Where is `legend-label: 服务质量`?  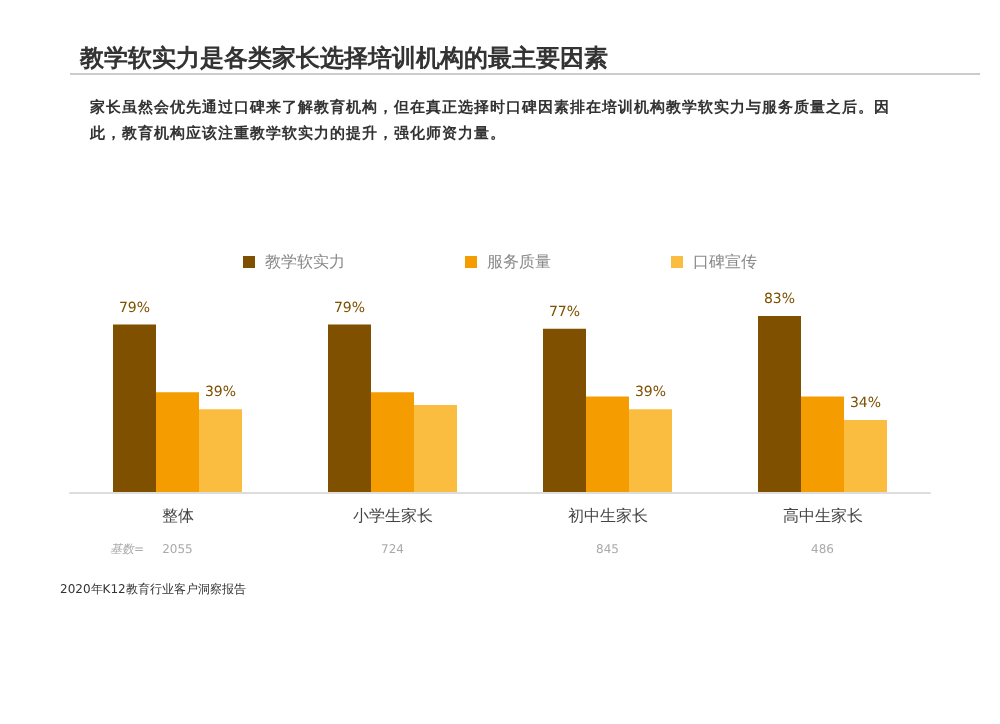 legend-label: 服务质量 is located at coordinates (519, 262).